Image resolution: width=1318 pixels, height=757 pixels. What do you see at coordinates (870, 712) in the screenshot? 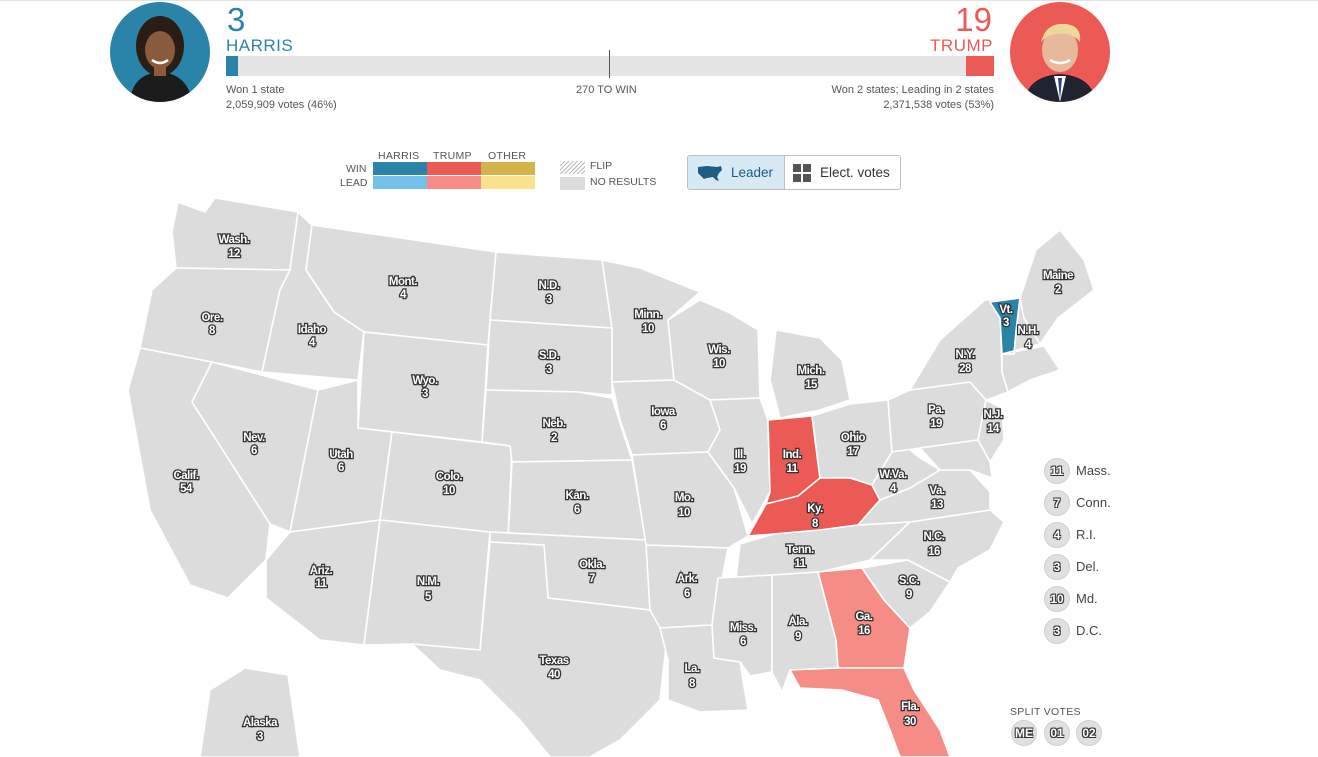
I see `state-fl` at bounding box center [870, 712].